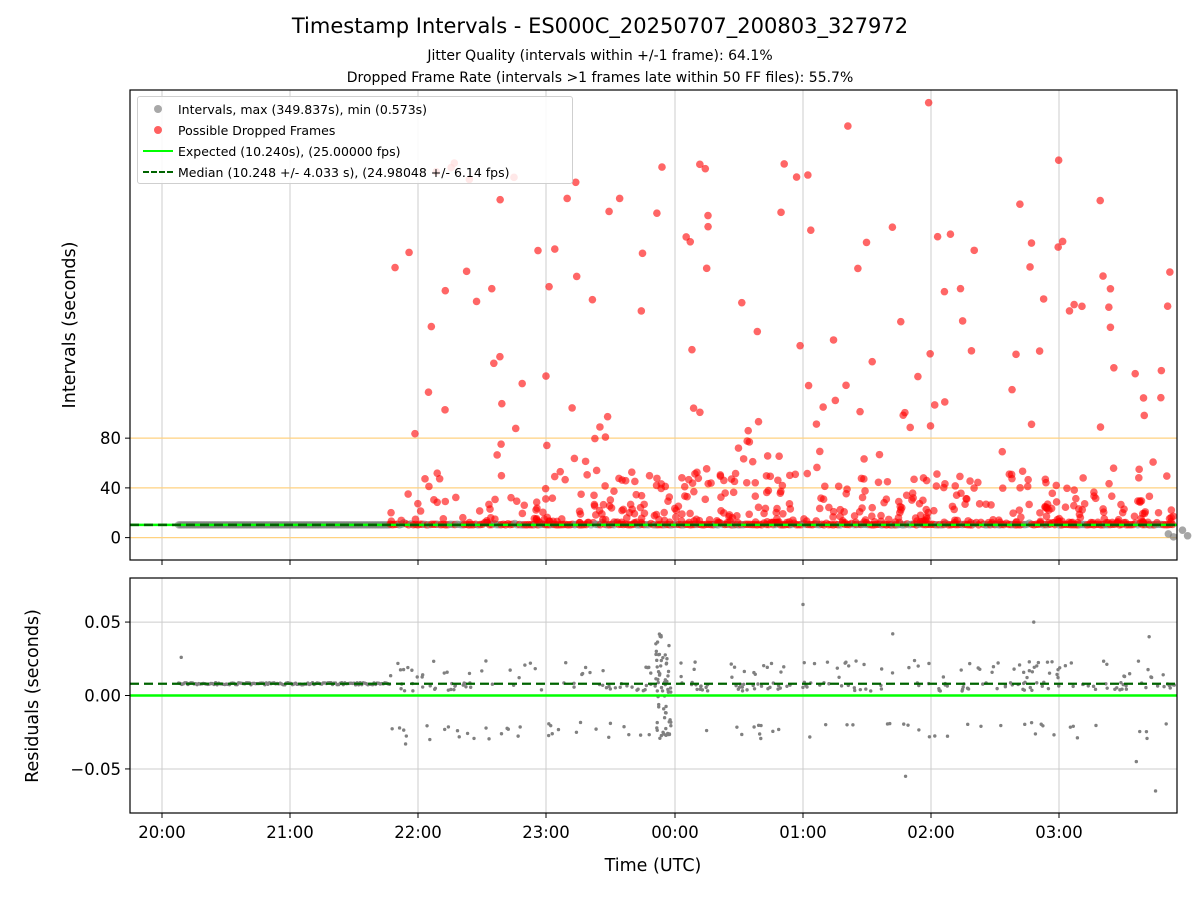  What do you see at coordinates (110, 488) in the screenshot?
I see `top-ytick-label-1: 40` at bounding box center [110, 488].